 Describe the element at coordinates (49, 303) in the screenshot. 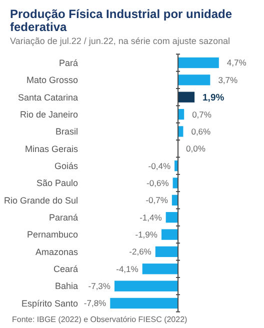

I see `y-tick-label: Espírito Santo` at that location.